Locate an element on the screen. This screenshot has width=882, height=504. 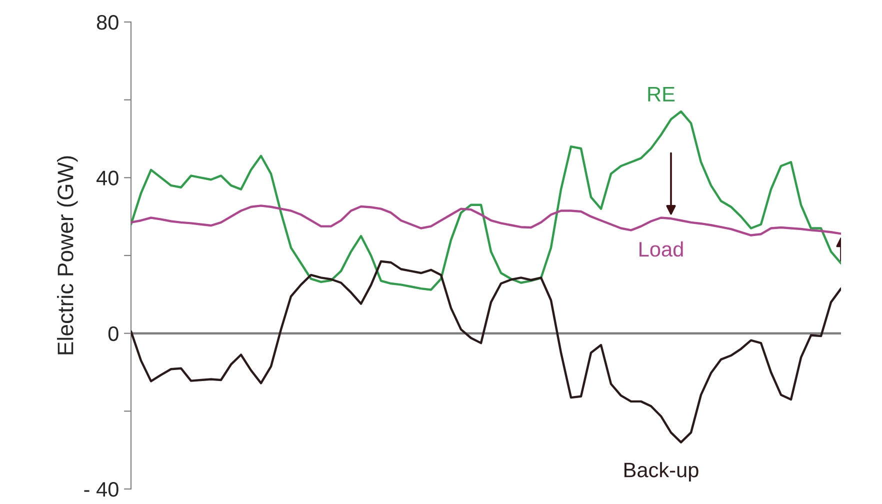
series-label: Load is located at coordinates (661, 249).